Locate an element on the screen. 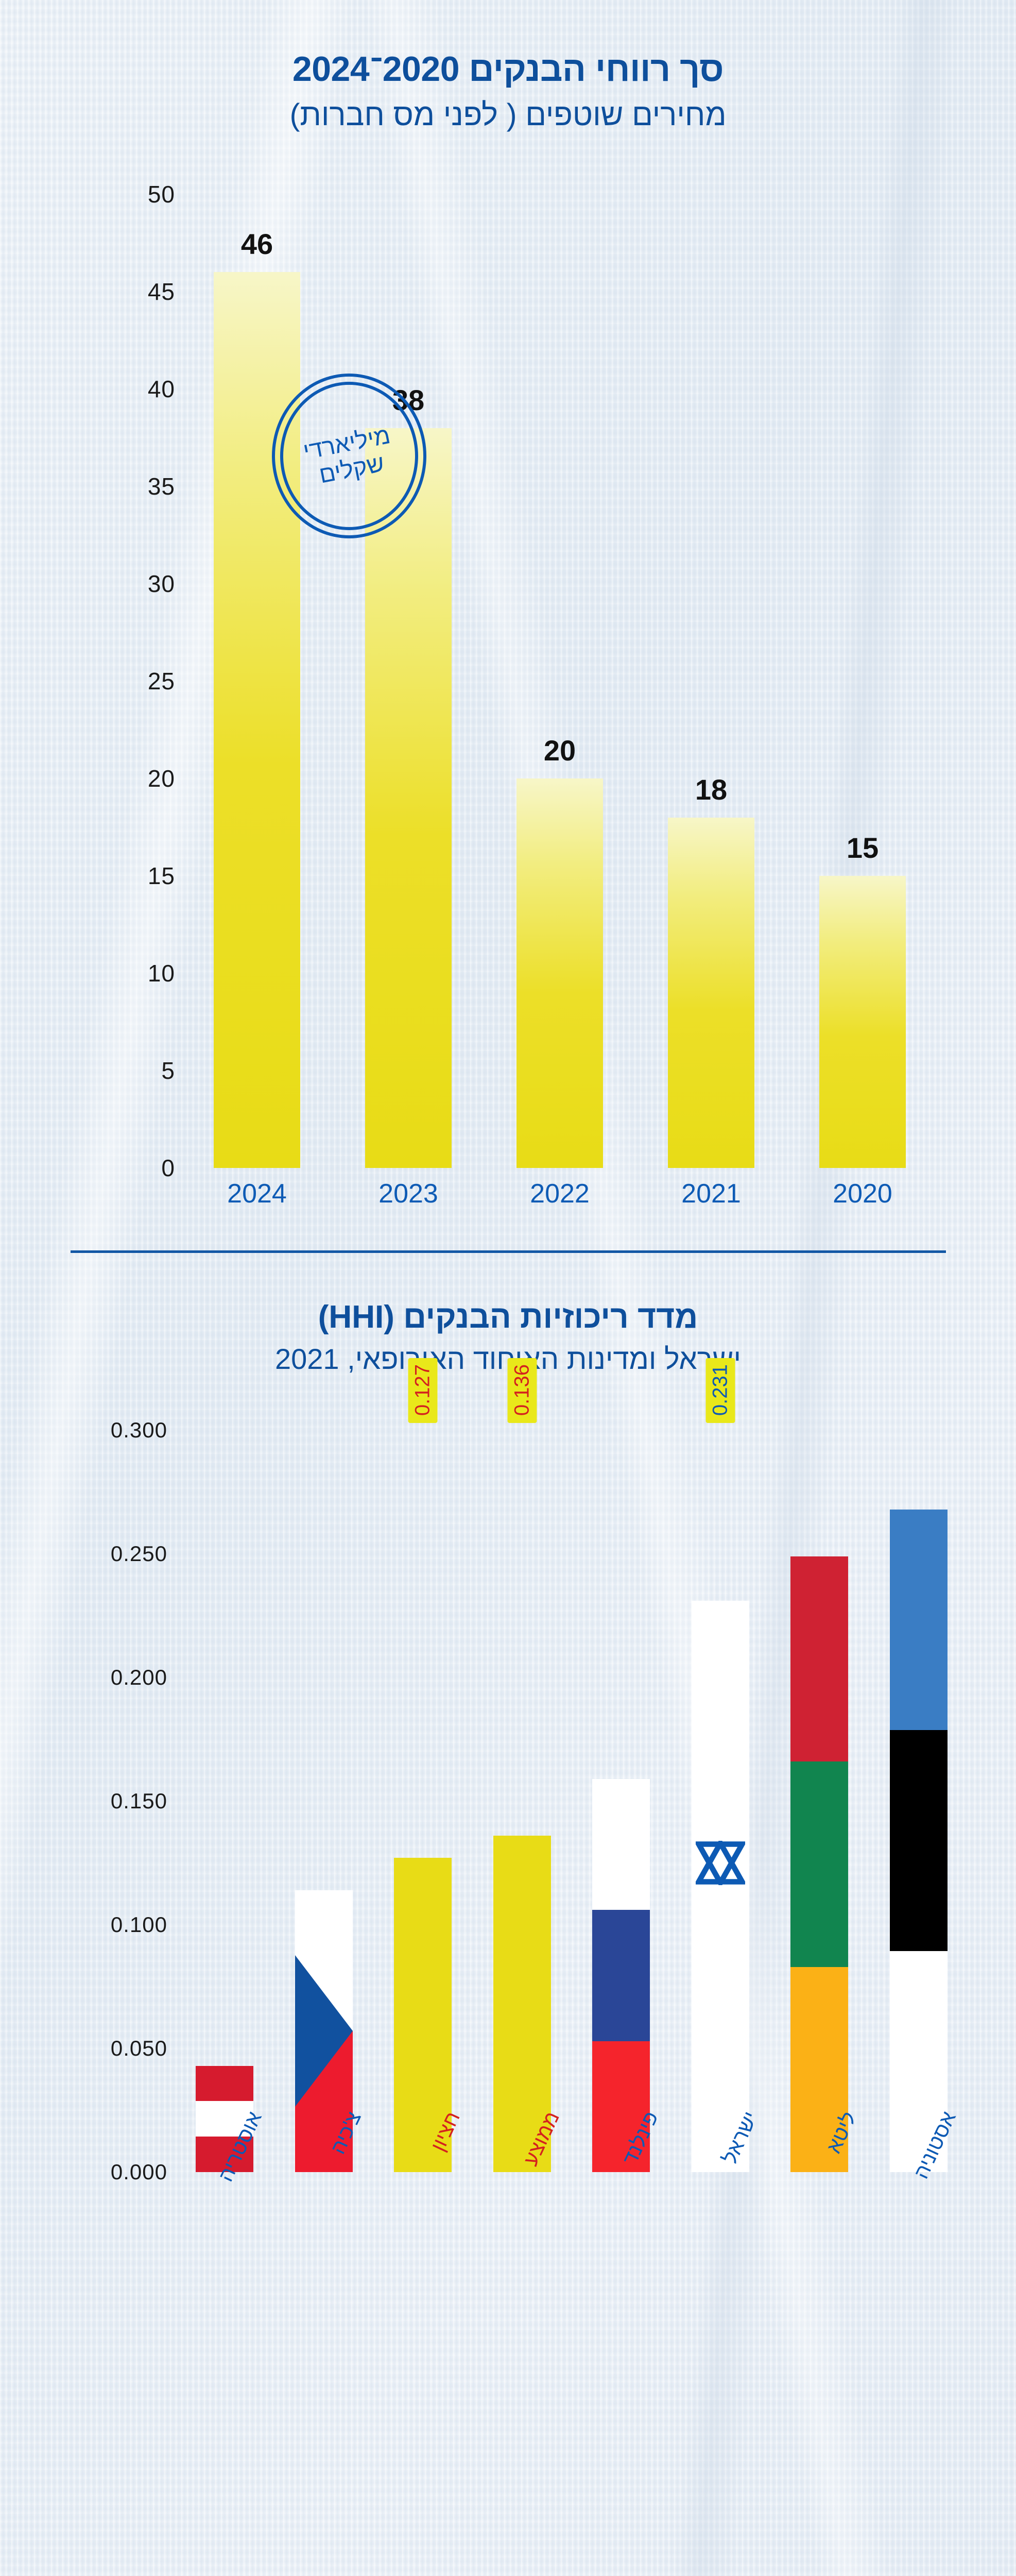 The image size is (1016, 2576). chart1-bar-value-label: 18 is located at coordinates (712, 789).